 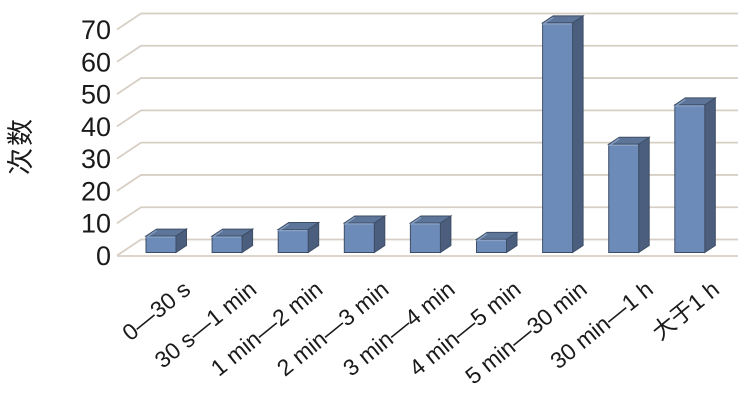 I want to click on y-tick-label: 30, so click(x=96, y=159).